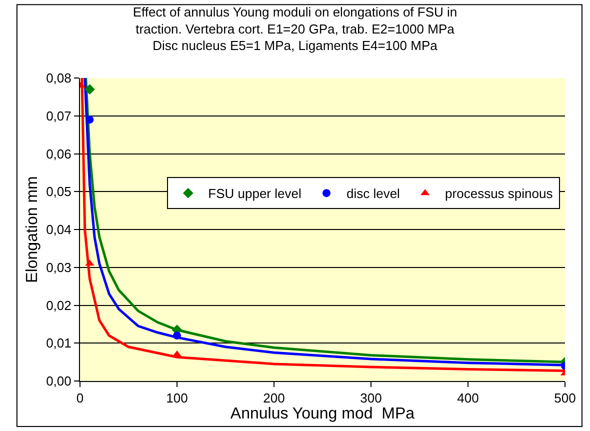  I want to click on x-tick-label: 300, so click(371, 398).